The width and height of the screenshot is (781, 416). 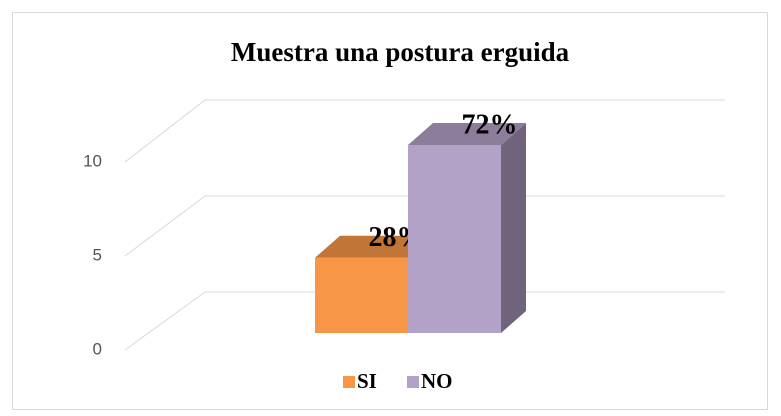 What do you see at coordinates (400, 52) in the screenshot?
I see `chart-title: Muestra una postura erguida` at bounding box center [400, 52].